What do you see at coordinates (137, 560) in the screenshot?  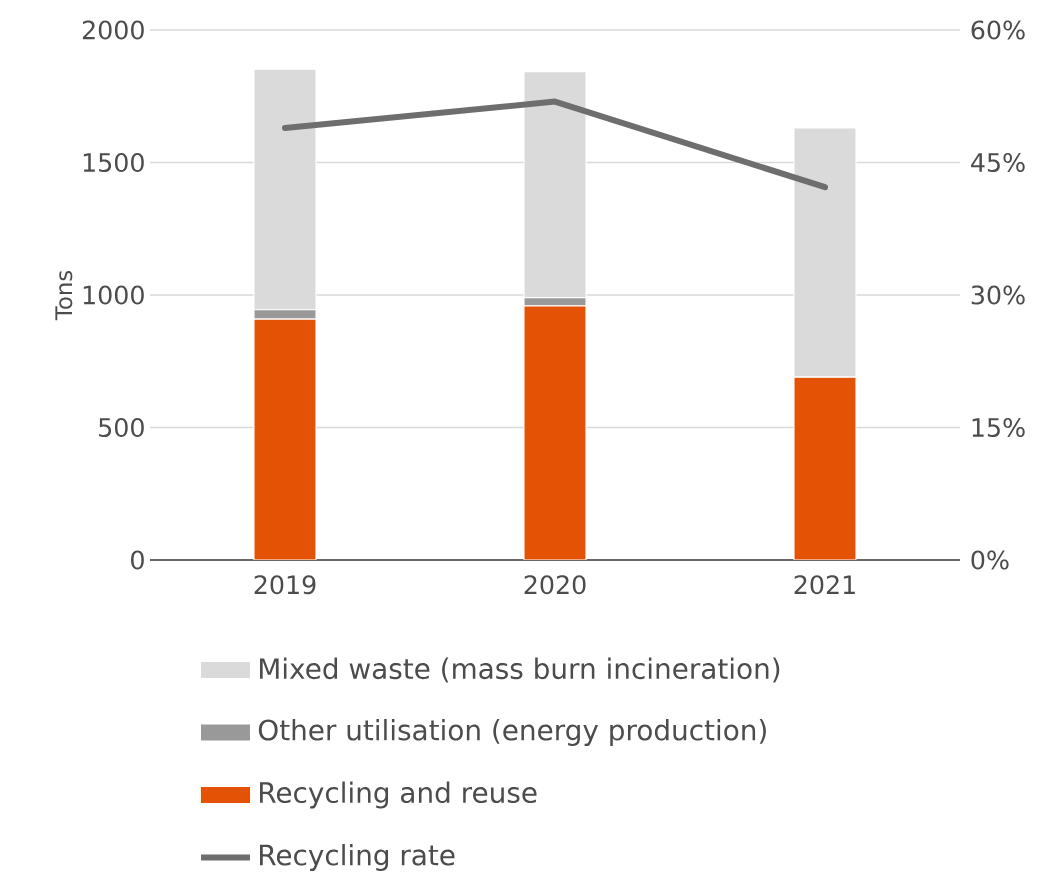 I see `y-tick-label: 0` at bounding box center [137, 560].